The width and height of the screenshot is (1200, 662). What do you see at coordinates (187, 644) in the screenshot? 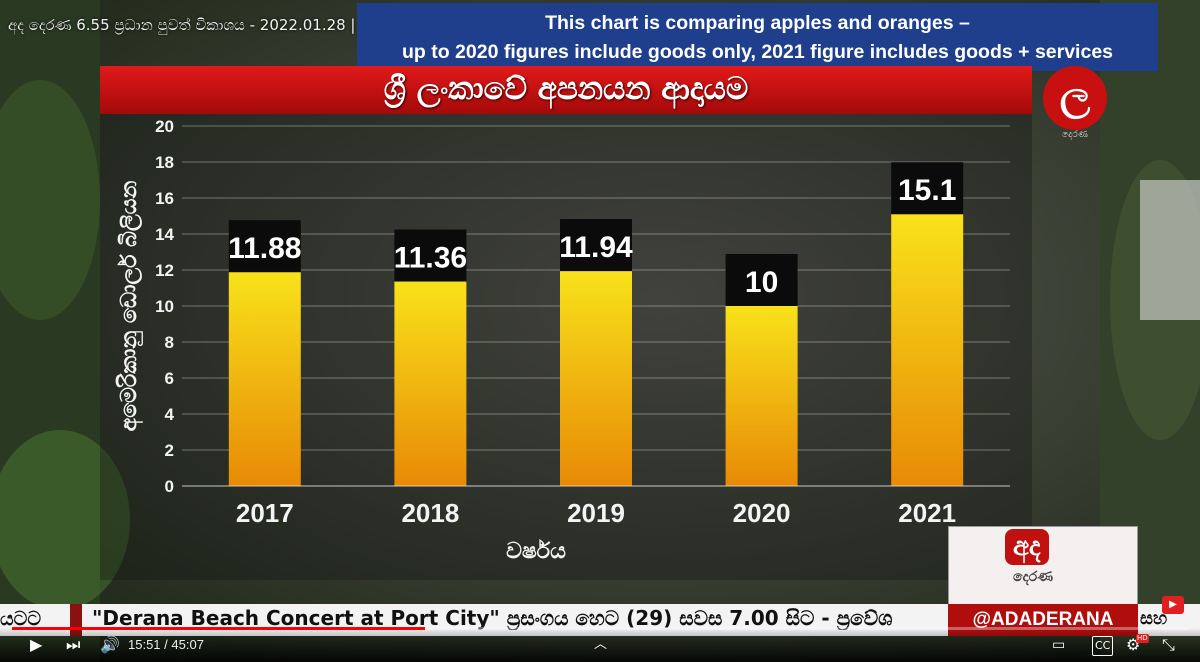
I see `time-total: 45:07` at bounding box center [187, 644].